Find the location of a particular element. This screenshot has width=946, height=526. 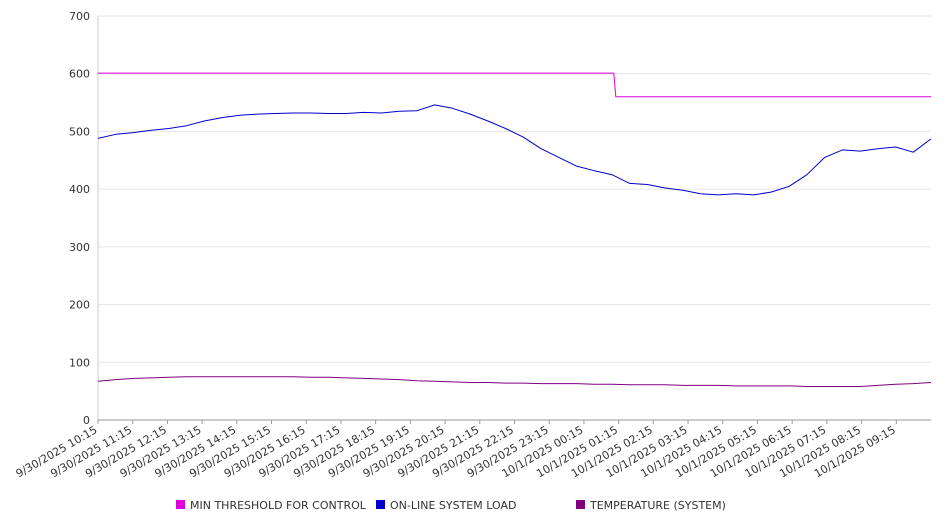

y-tick-label: 200 is located at coordinates (79, 305).